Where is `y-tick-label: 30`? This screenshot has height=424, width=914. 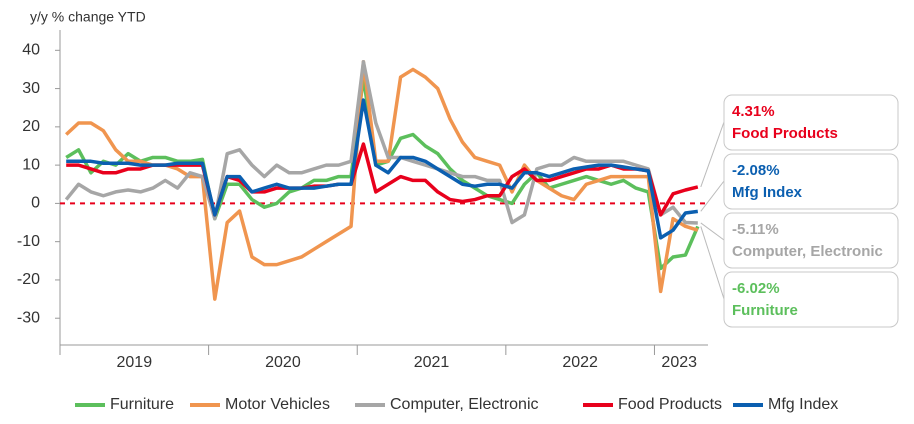
y-tick-label: 30 is located at coordinates (31, 88).